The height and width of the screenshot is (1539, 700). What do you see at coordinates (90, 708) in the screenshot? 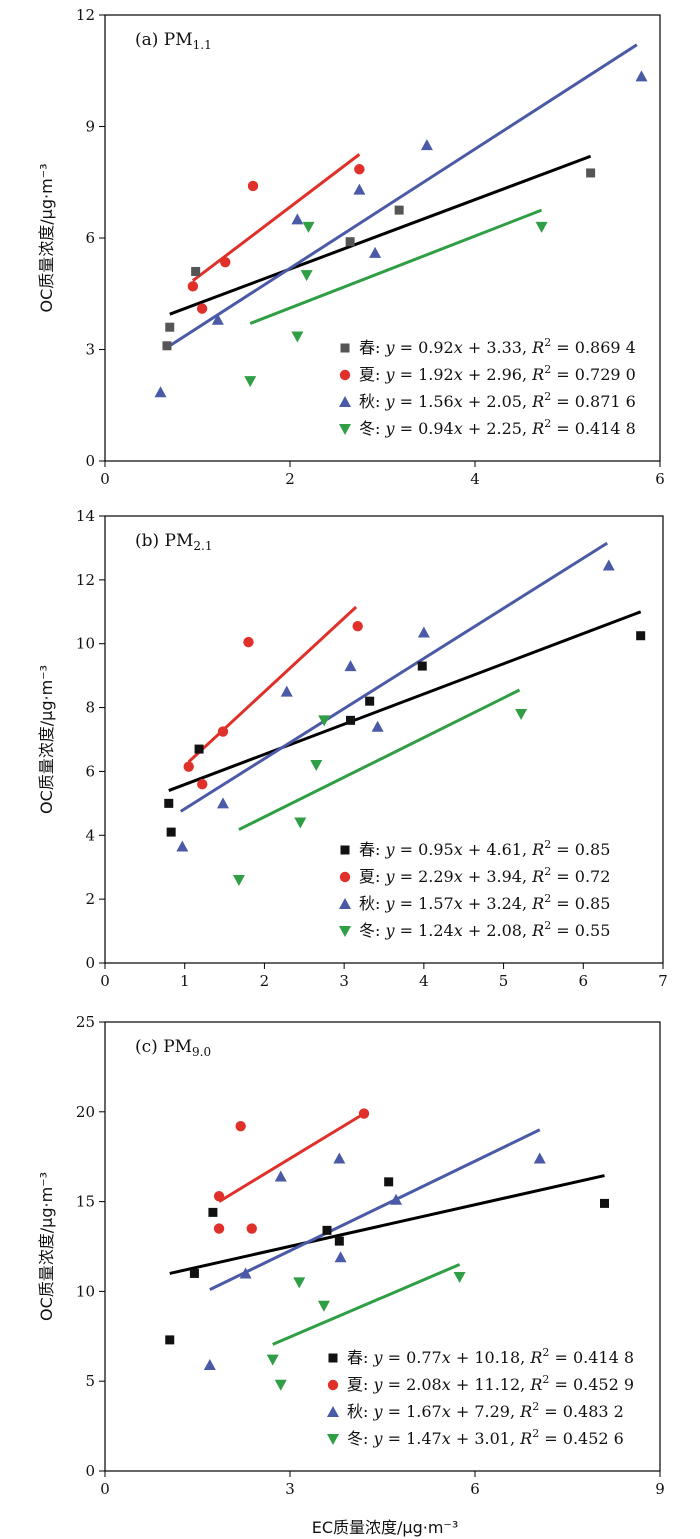
I see `y-tick-label: 8` at bounding box center [90, 708].